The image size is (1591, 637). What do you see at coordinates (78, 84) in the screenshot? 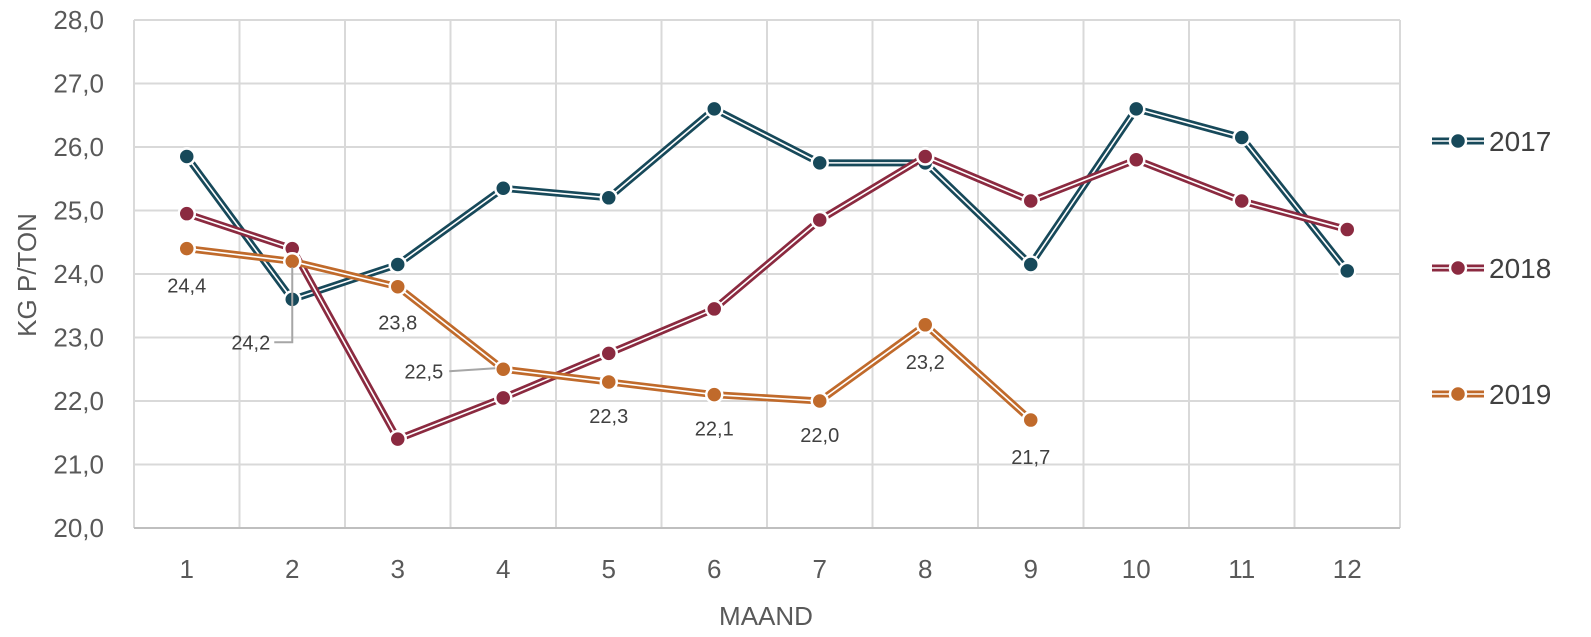
I see `y-tick-label: 27,0` at bounding box center [78, 84].